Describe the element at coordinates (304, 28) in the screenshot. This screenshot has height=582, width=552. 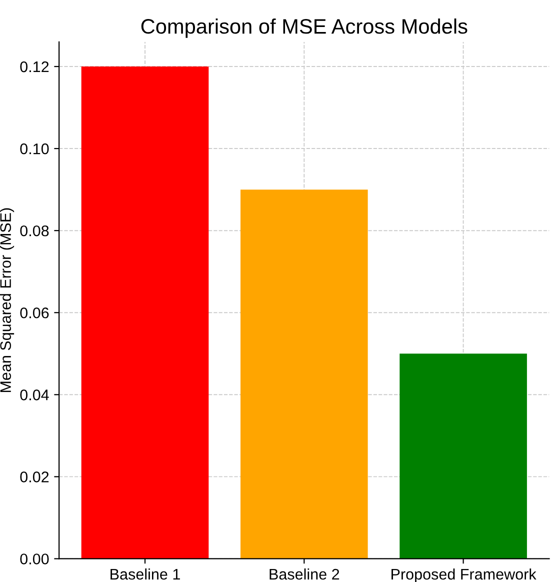
I see `chart-title: Comparison of MSE Across Models` at that location.